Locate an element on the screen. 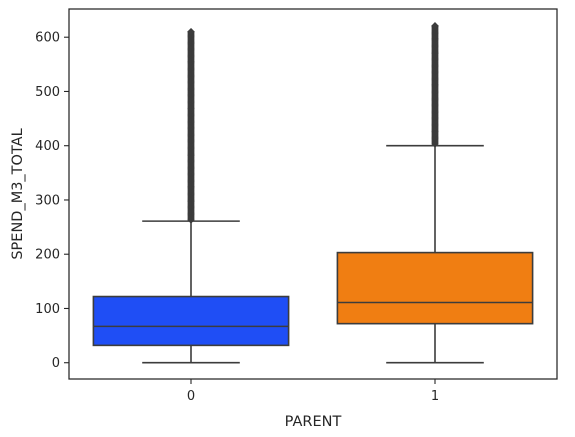 This screenshot has width=575, height=437. y-tick-label: 400 is located at coordinates (47, 146).